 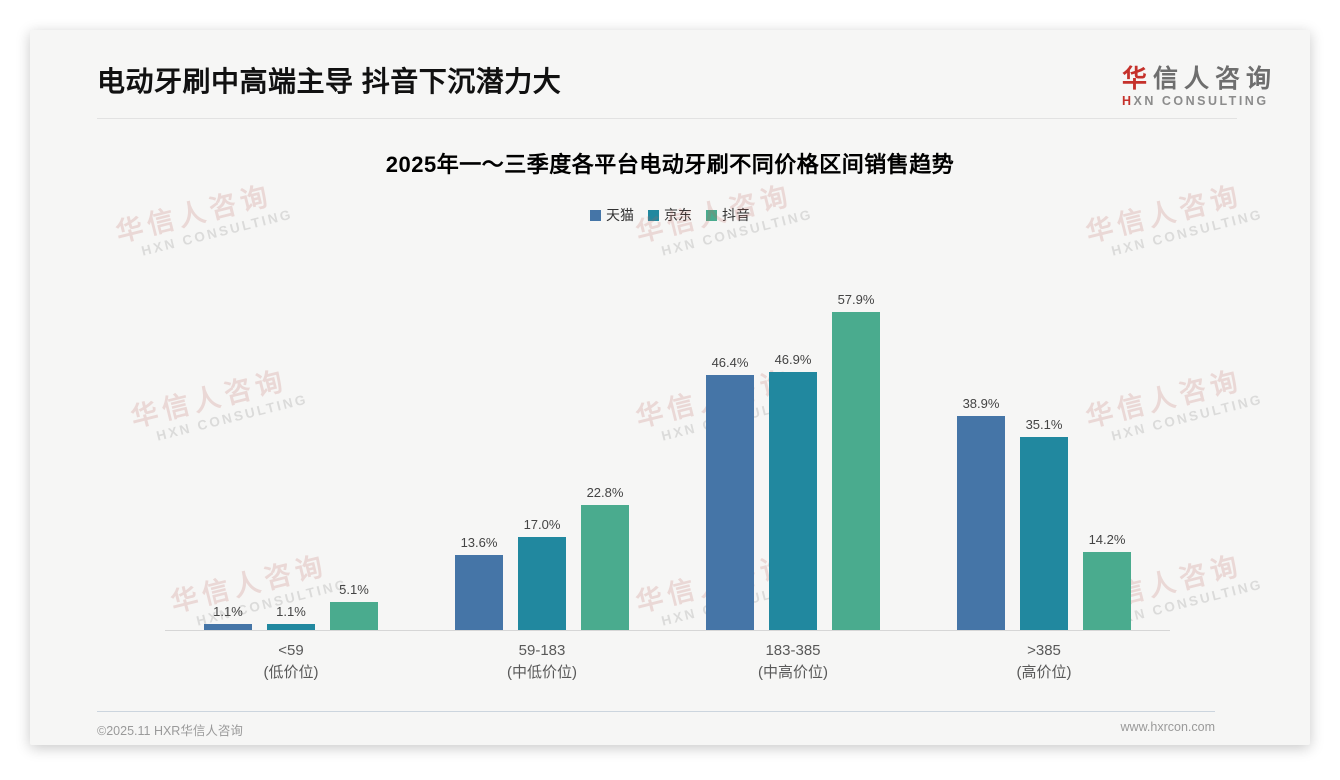 I want to click on bar-column: 22.8%, so click(x=605, y=557).